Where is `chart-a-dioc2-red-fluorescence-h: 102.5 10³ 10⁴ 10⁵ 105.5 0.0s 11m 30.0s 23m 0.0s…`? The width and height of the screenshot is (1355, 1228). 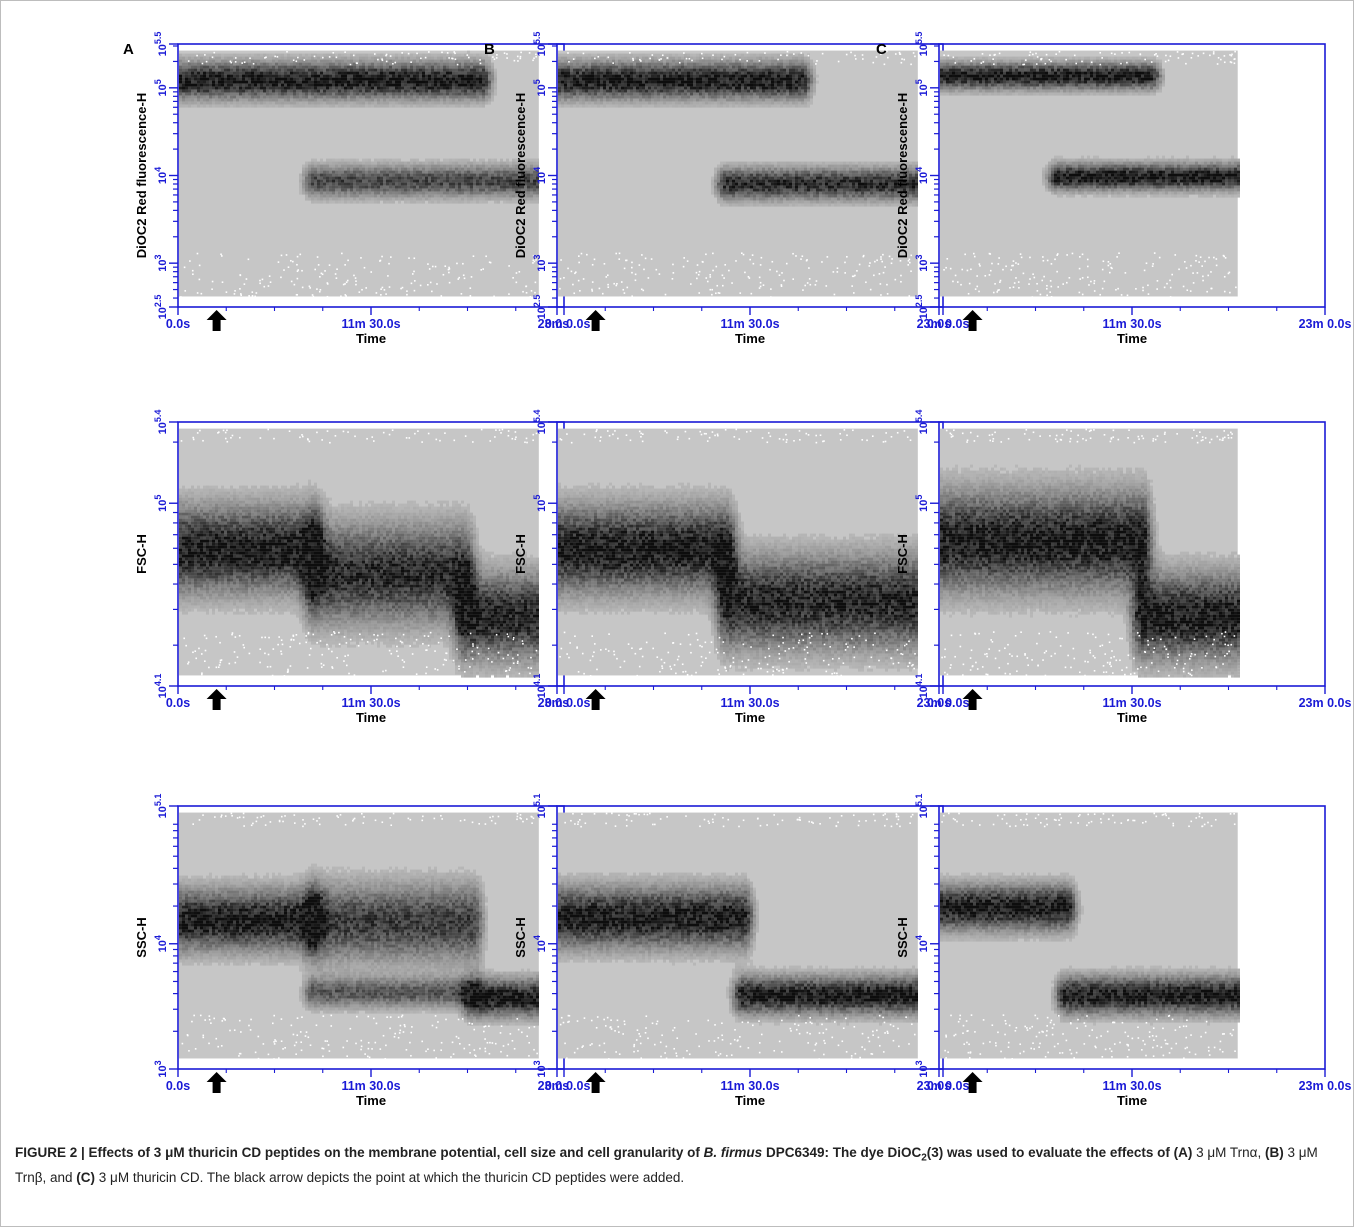
chart-a-dioc2-red-fluorescence-h: 102.5 10³ 10⁴ 10⁵ 105.5 0.0s 11m 30.0s 23m 0.0s… is located at coordinates (356, 189).